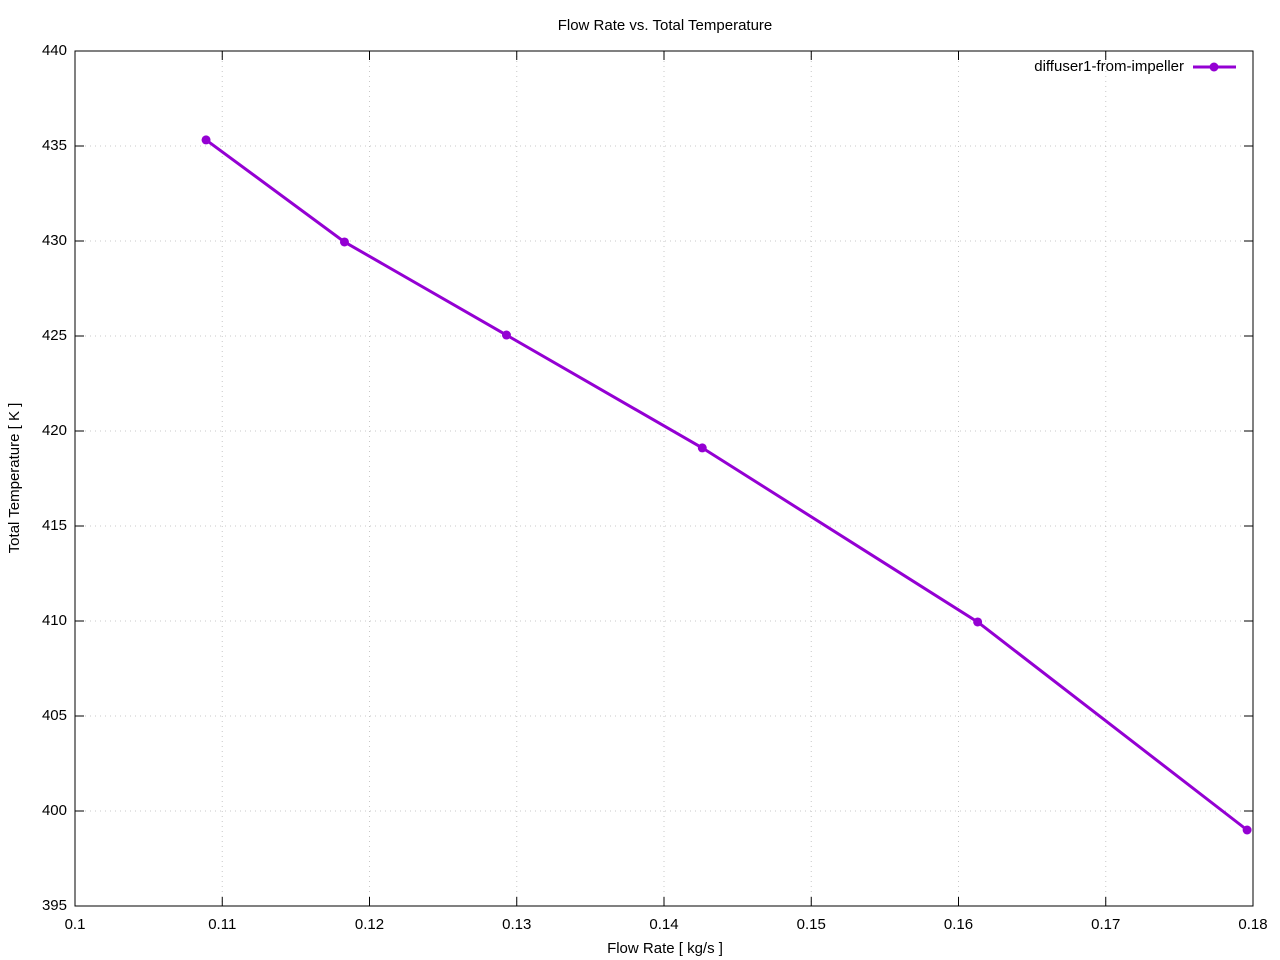 This screenshot has height=960, width=1280. I want to click on x-tick-label: 0.15, so click(811, 924).